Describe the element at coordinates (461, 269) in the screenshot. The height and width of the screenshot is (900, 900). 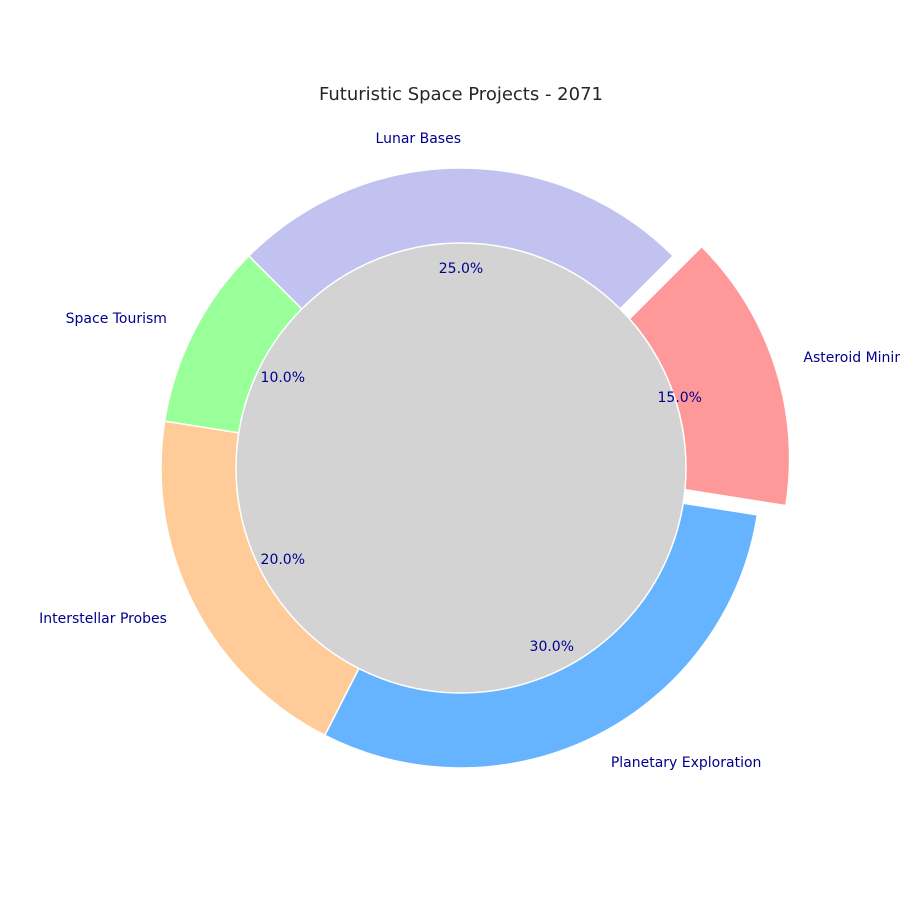
I see `percent-label-lunar-bases: 25.0%` at that location.